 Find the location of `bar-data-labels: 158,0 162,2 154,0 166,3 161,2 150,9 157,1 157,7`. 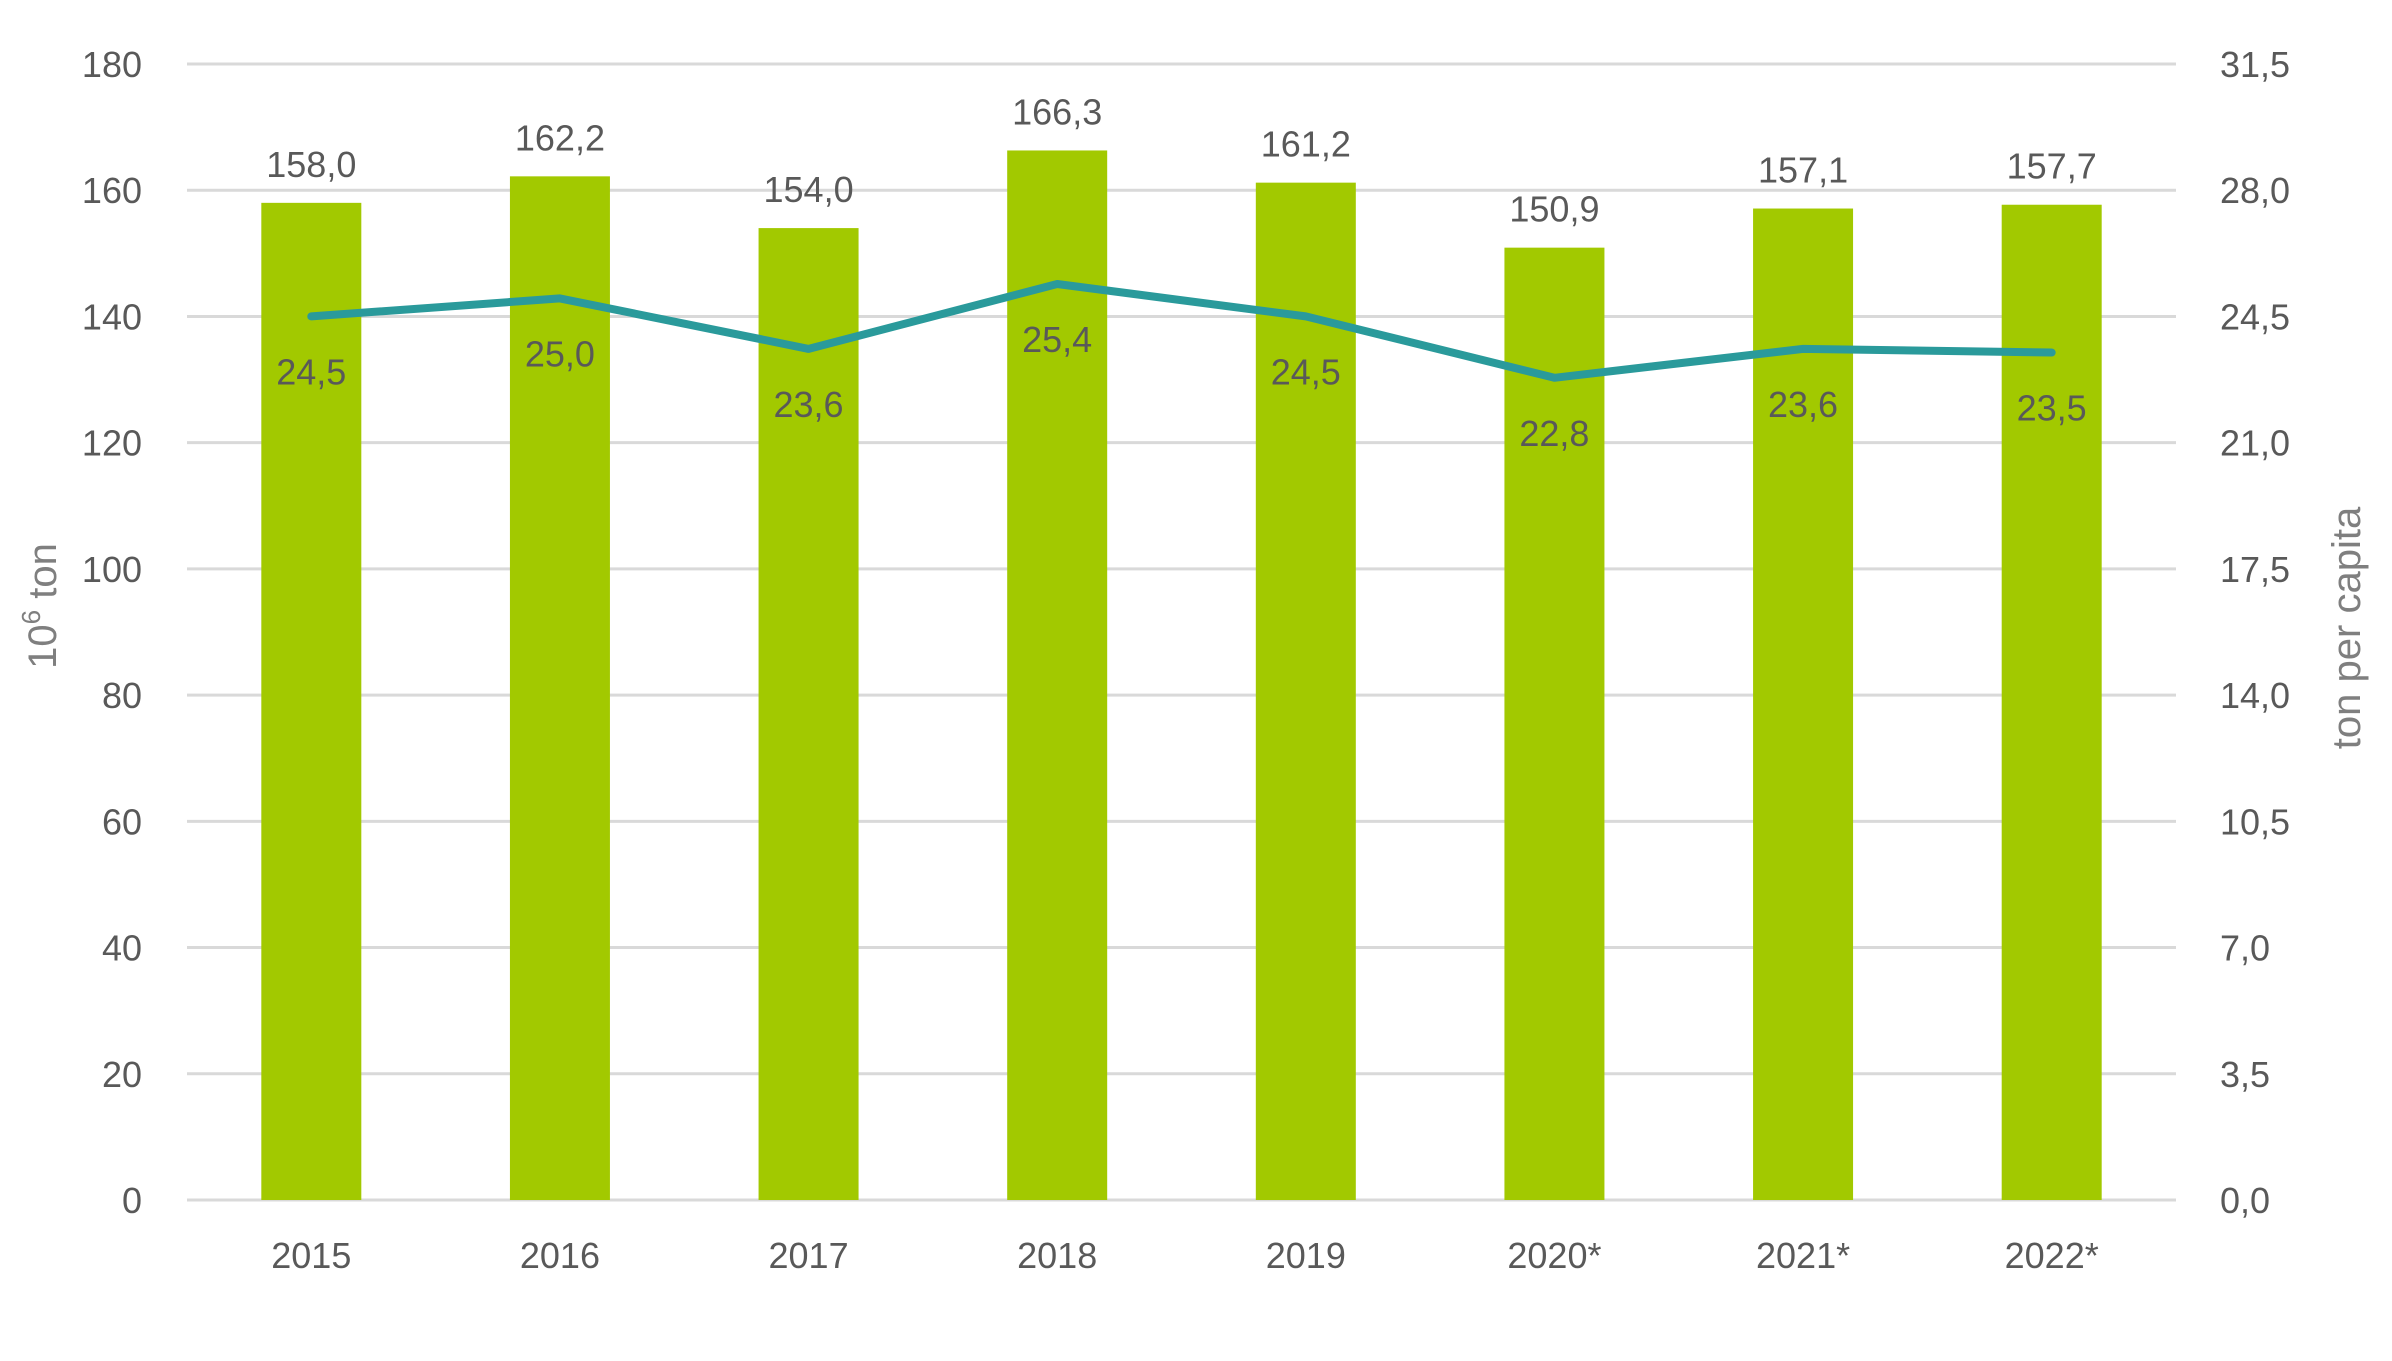

bar-data-labels: 158,0 162,2 154,0 166,3 161,2 150,9 157,1 157,7 is located at coordinates (1181, 160).